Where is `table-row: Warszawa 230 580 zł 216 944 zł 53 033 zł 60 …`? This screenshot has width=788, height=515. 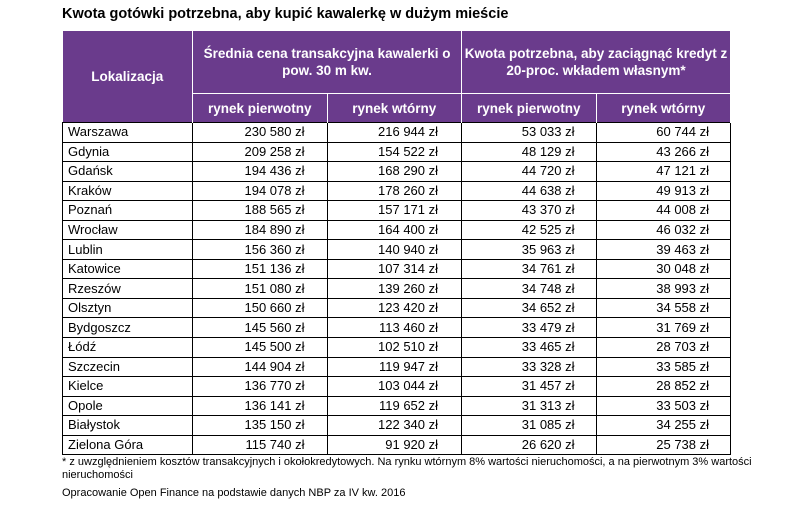
table-row: Warszawa 230 580 zł 216 944 zł 53 033 zł 60 … is located at coordinates (397, 132).